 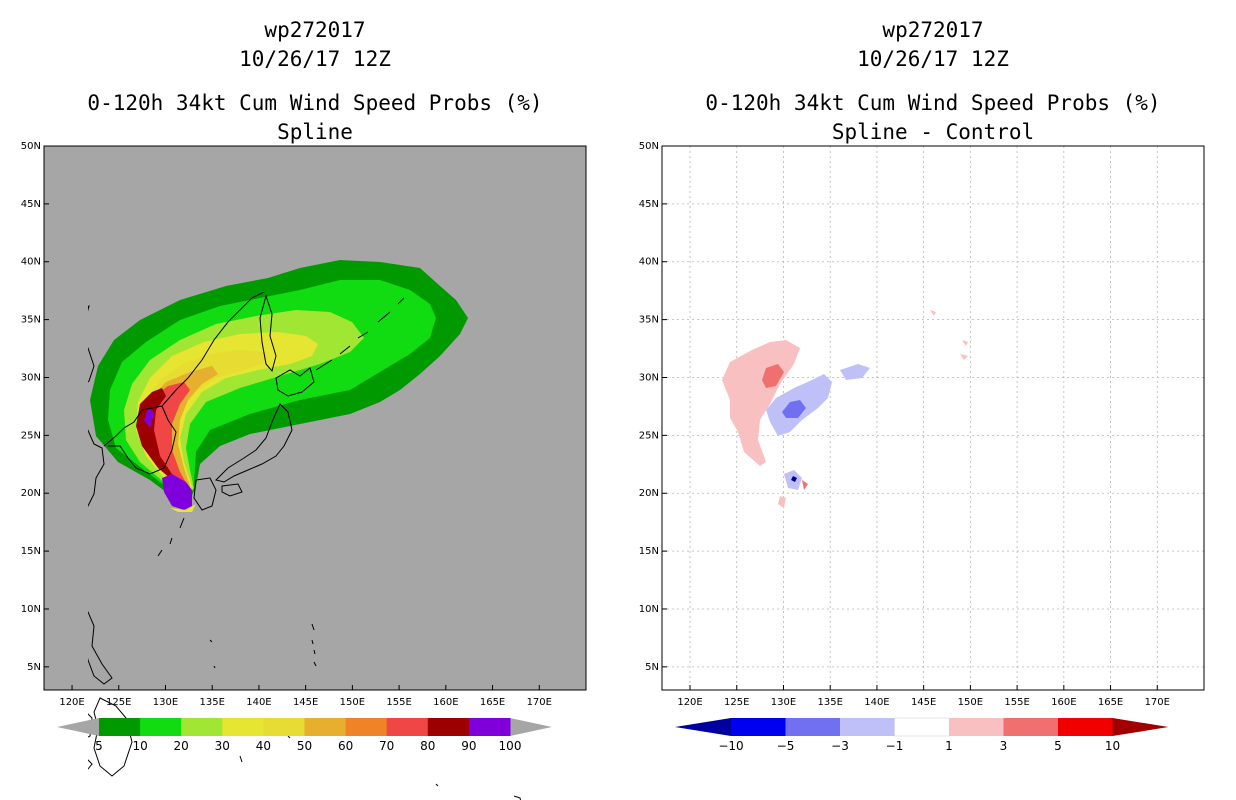 I want to click on right-xtick-label: 125E, so click(x=736, y=702).